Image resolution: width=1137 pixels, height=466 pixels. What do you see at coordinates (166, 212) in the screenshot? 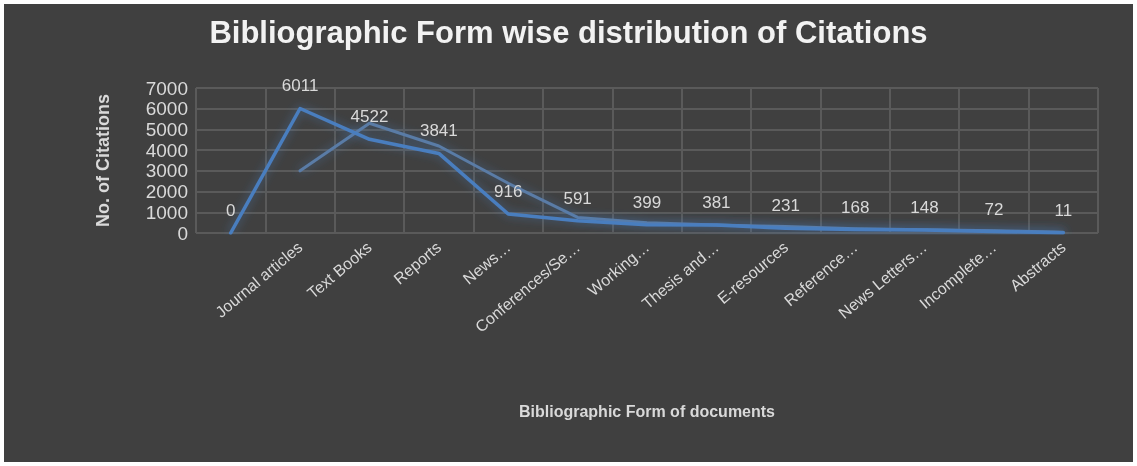
I see `y-tick-label: 1000` at bounding box center [166, 212].